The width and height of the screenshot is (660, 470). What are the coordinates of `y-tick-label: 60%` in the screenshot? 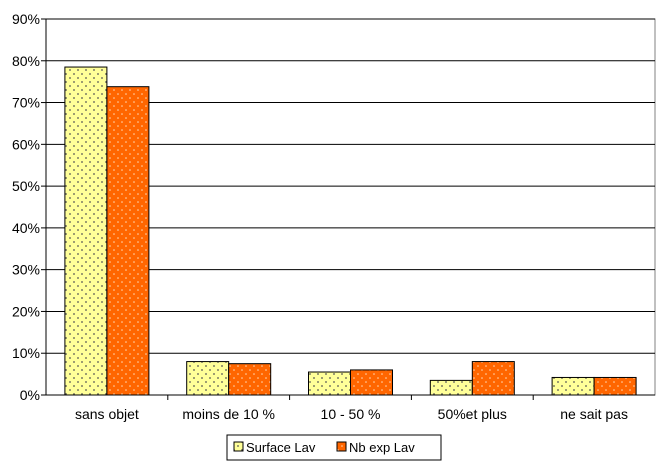 It's located at (26, 144).